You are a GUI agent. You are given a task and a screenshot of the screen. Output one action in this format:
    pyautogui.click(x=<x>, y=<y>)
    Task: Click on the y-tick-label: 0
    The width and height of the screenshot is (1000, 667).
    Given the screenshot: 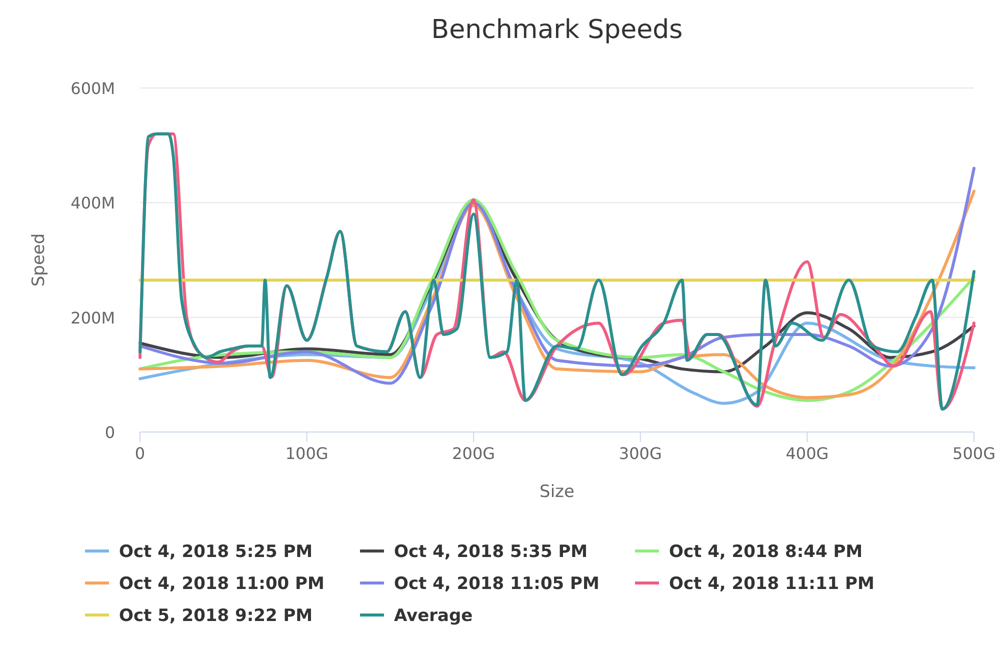 What is the action you would take?
    pyautogui.click(x=109, y=432)
    